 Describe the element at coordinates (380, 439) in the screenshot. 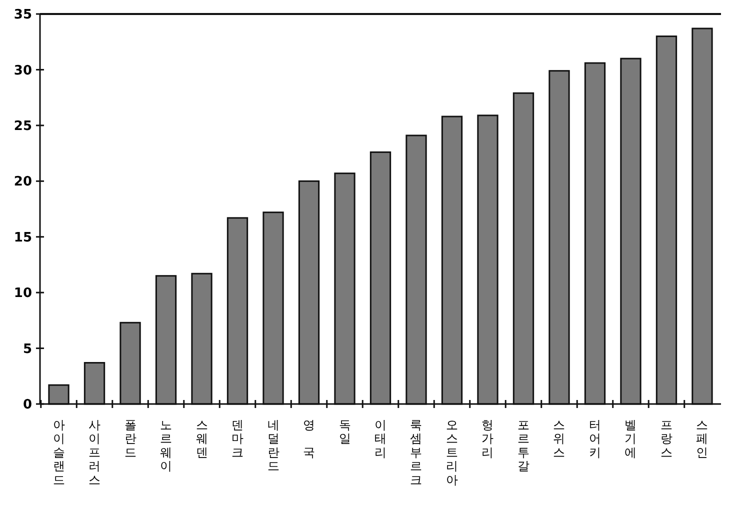

I see `x-tick-label: 이태리` at that location.